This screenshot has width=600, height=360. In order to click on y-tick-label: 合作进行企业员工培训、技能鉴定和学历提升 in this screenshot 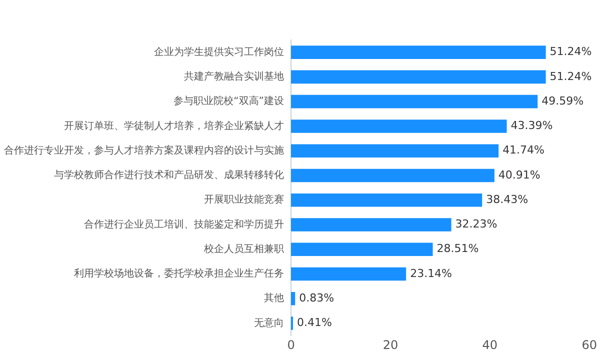, I will do `click(184, 224)`.